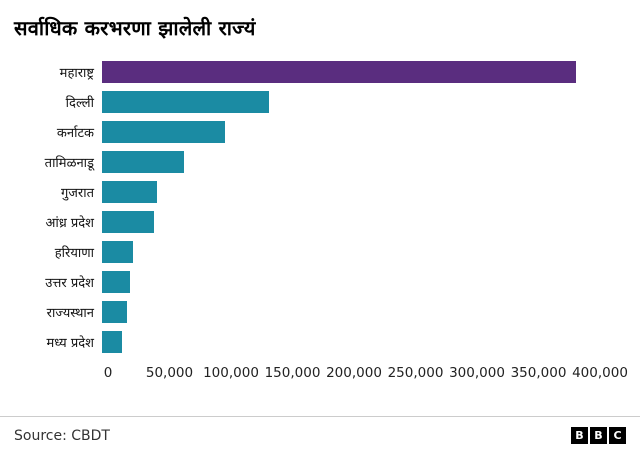 Image resolution: width=640 pixels, height=457 pixels. I want to click on x-tick-label: 400,000, so click(600, 373).